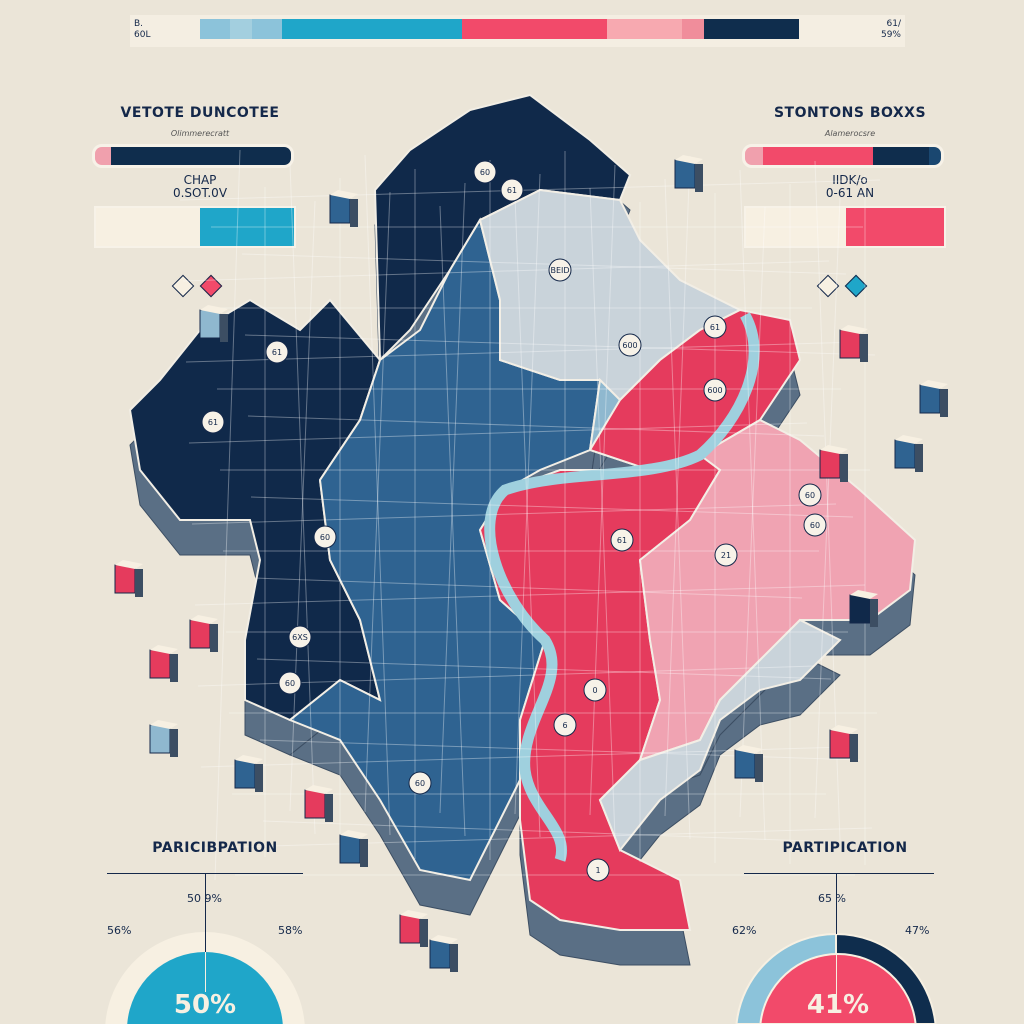 This screenshot has height=1024, width=1024. What do you see at coordinates (215, 848) in the screenshot?
I see `left-participation-title: PARICIBPATION` at bounding box center [215, 848].